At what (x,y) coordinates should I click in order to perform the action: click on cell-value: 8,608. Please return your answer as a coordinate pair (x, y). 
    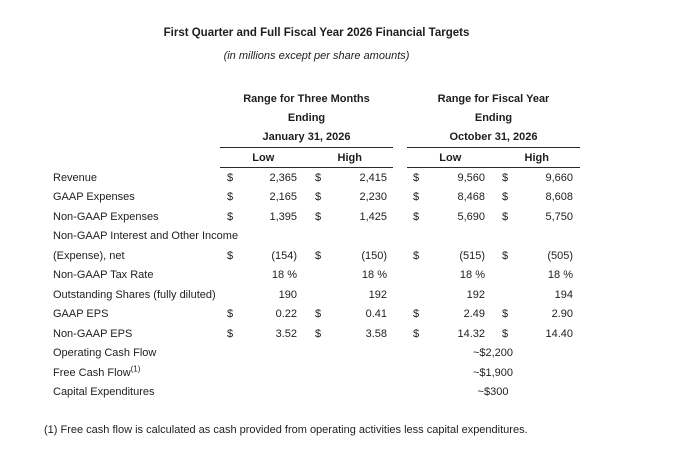
    Looking at the image, I should click on (559, 197).